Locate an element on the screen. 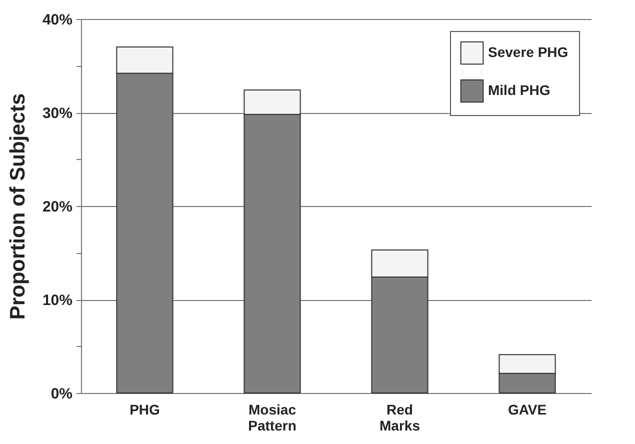  legend-label: Mild PHG is located at coordinates (519, 90).